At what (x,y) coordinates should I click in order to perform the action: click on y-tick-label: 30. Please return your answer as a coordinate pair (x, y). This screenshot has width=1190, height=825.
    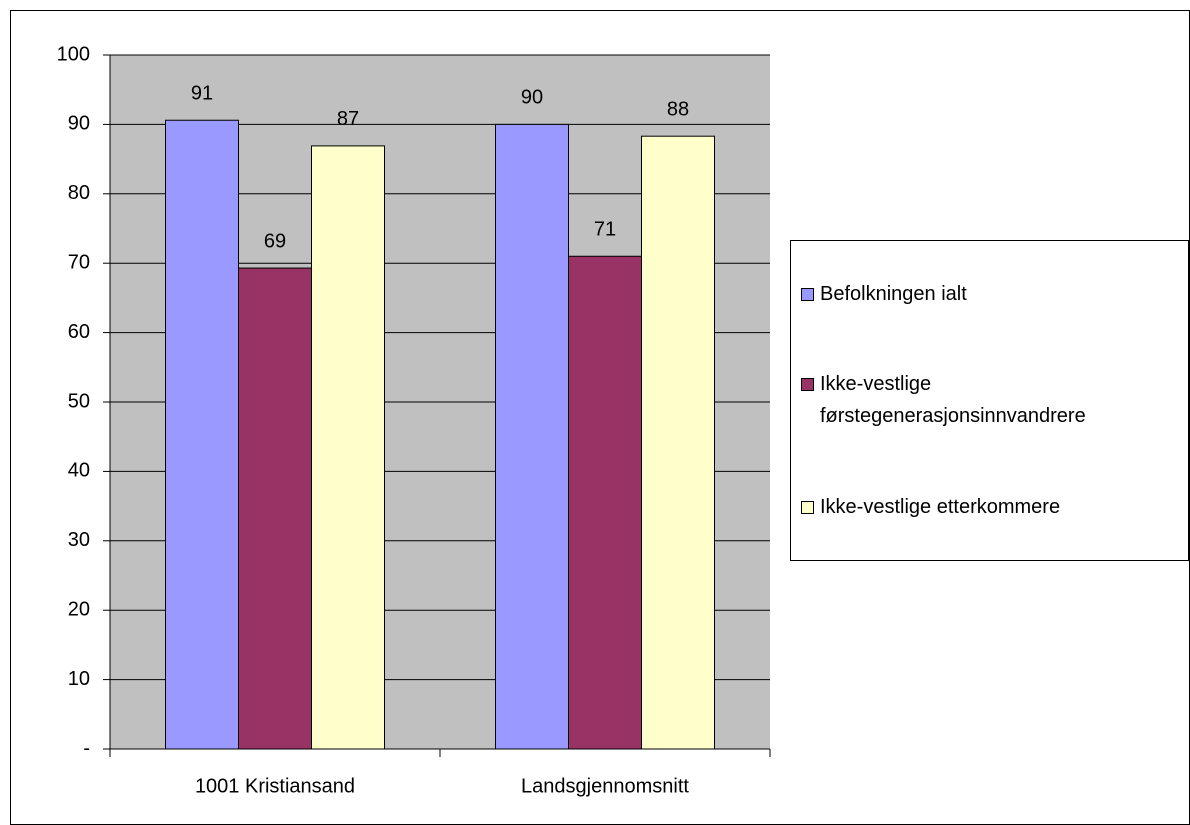
    Looking at the image, I should click on (79, 540).